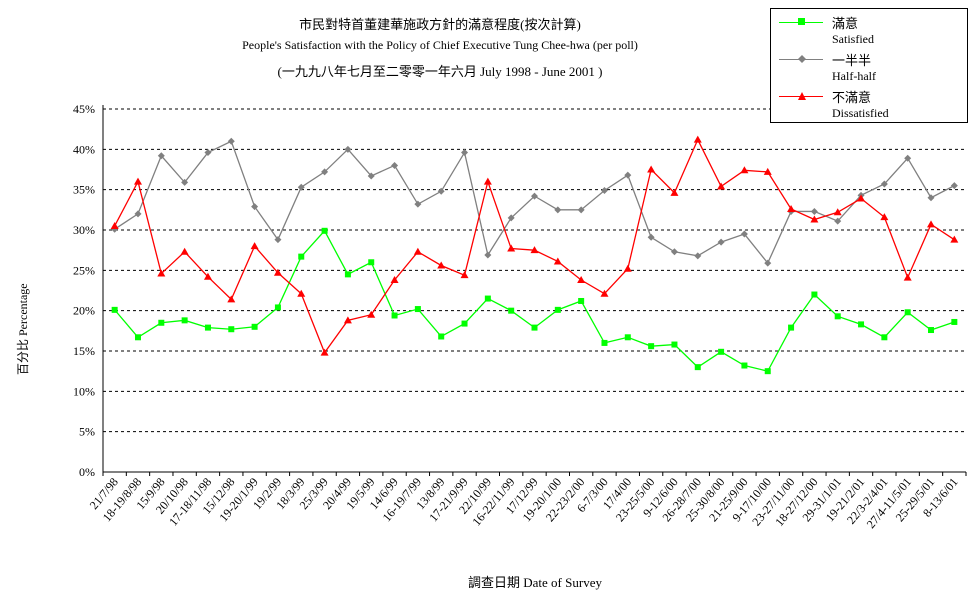  What do you see at coordinates (852, 97) in the screenshot?
I see `legend-label-dissatisfied-zh: 不滿意` at bounding box center [852, 97].